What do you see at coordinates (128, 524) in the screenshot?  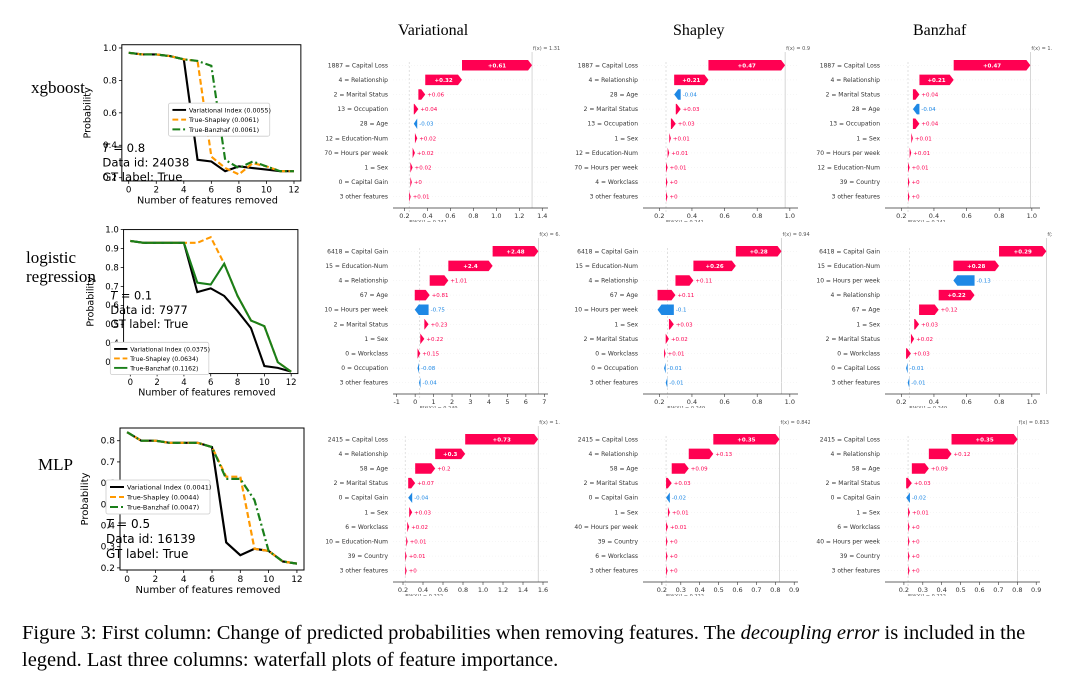 I see `annotation-threshold: T = 0.5` at bounding box center [128, 524].